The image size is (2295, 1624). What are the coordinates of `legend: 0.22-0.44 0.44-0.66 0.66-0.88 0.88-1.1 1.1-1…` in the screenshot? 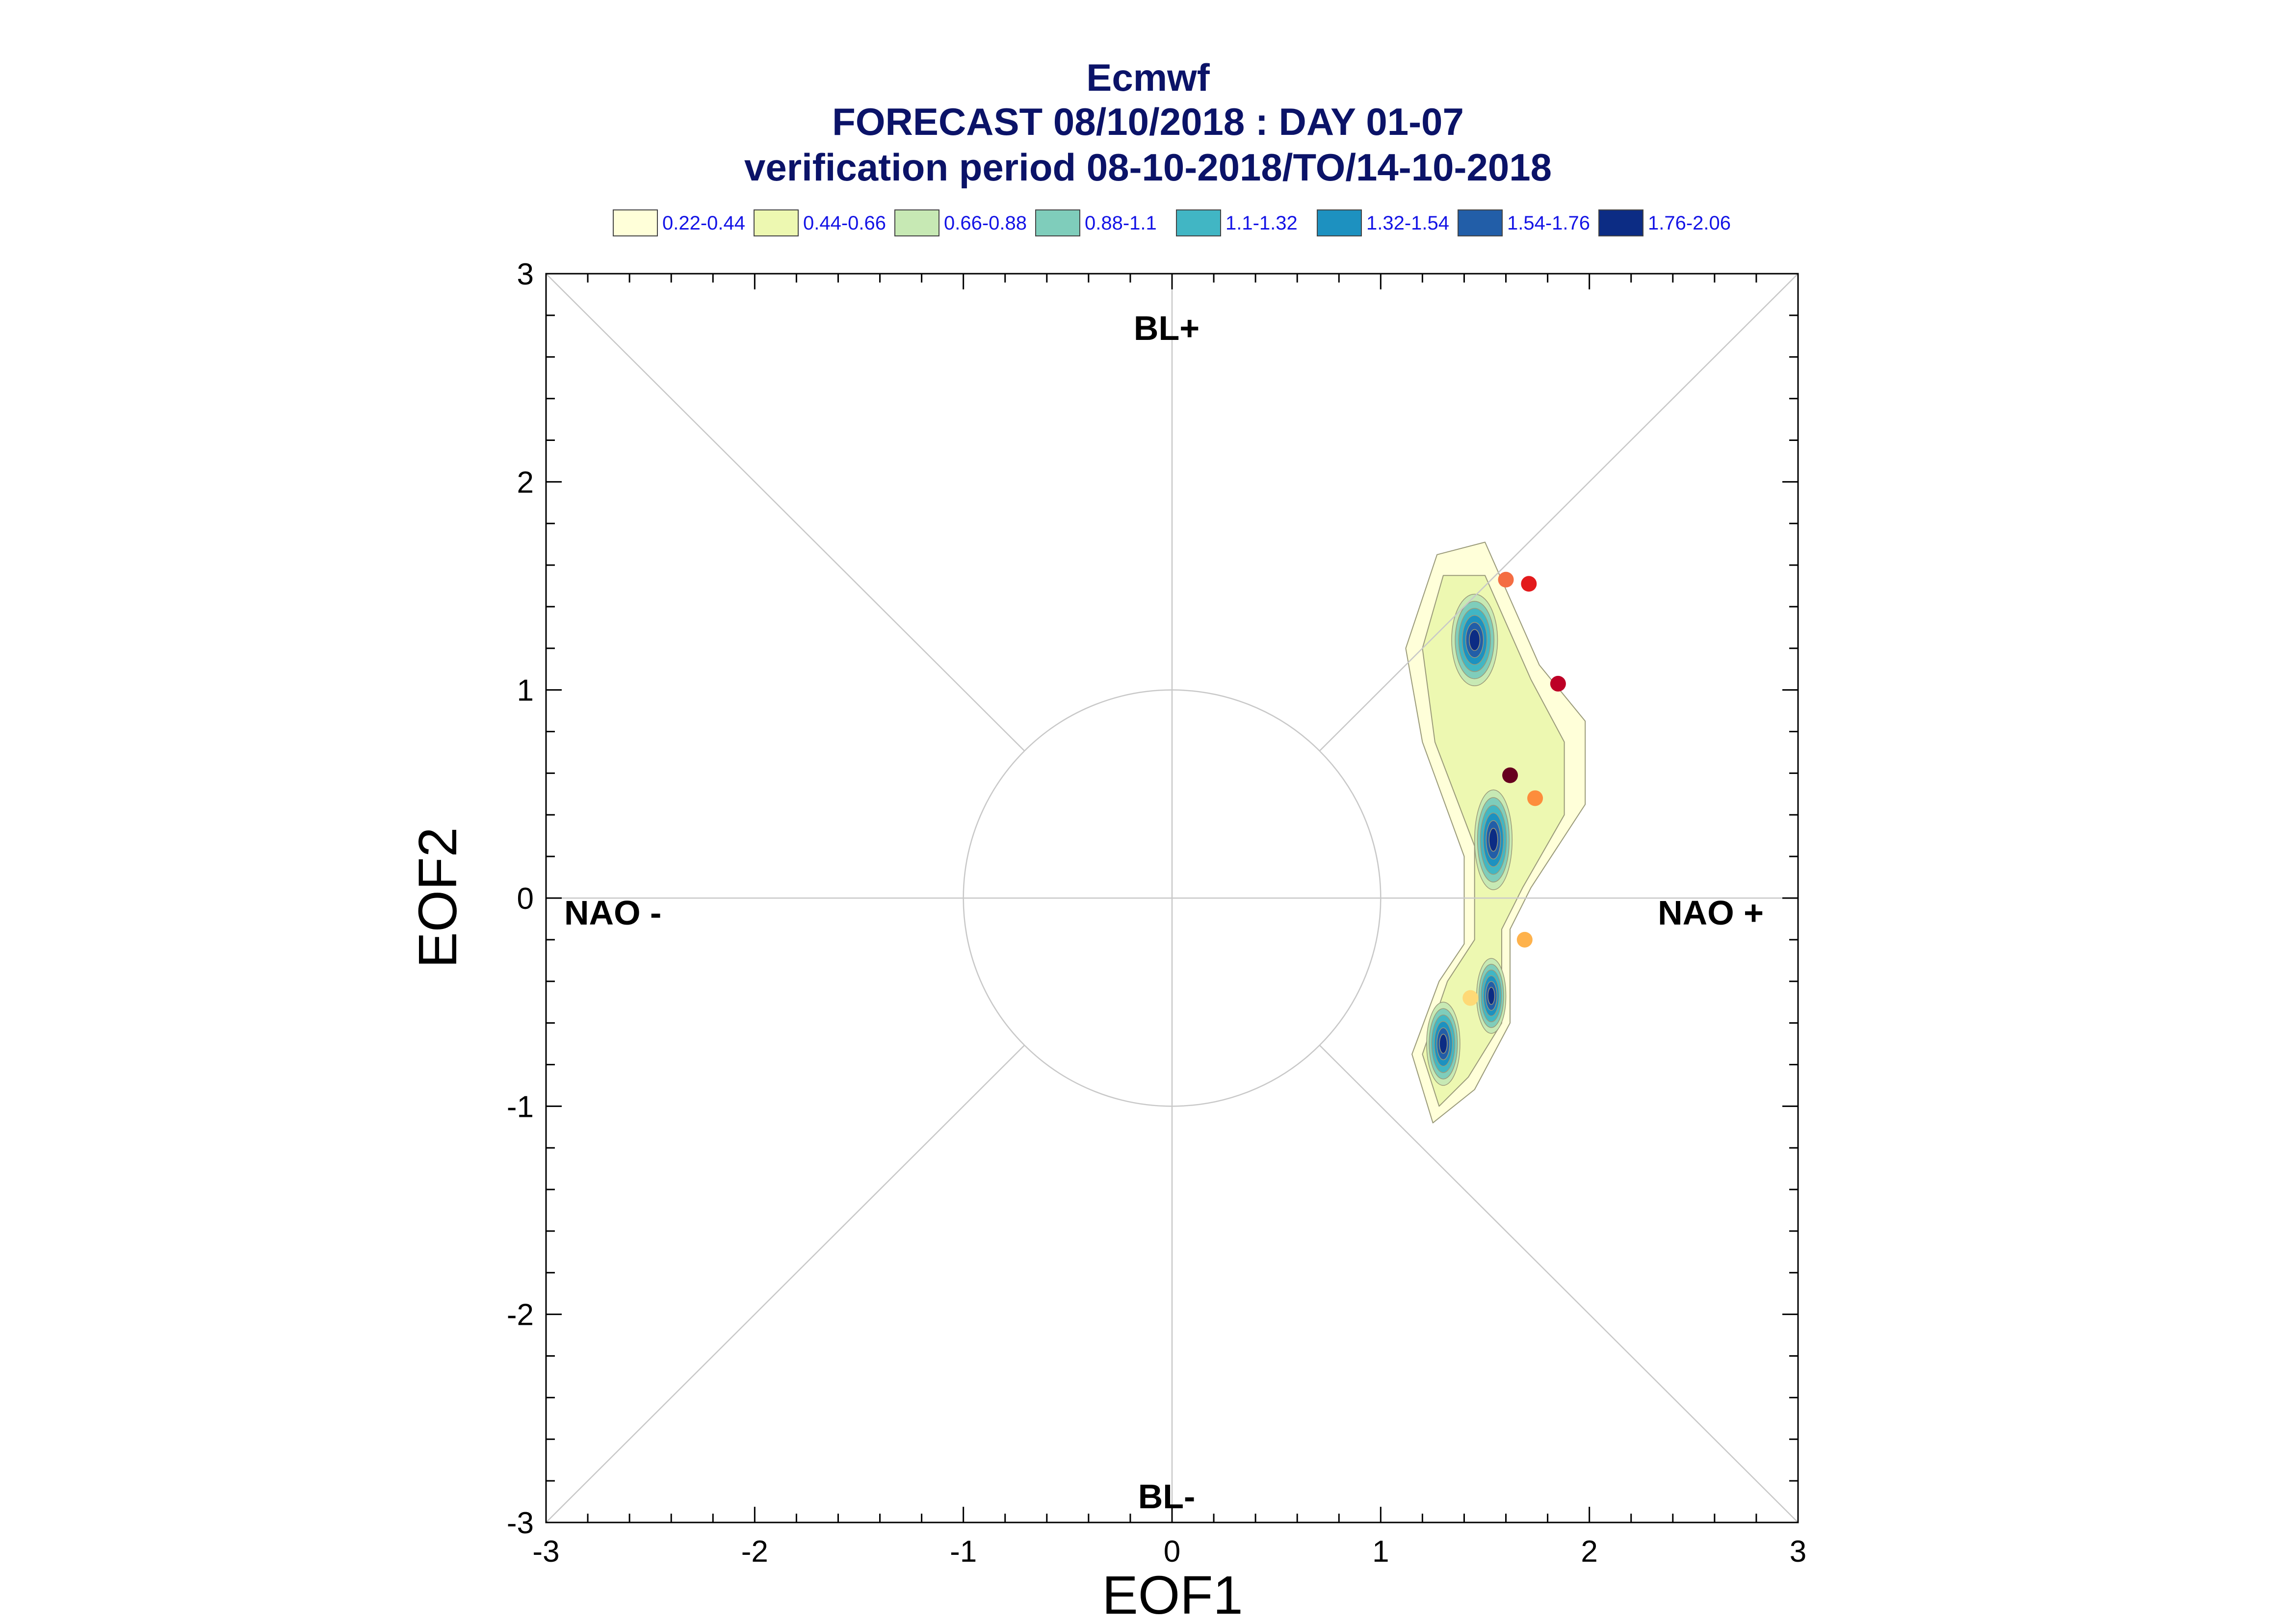 It's located at (1172, 222).